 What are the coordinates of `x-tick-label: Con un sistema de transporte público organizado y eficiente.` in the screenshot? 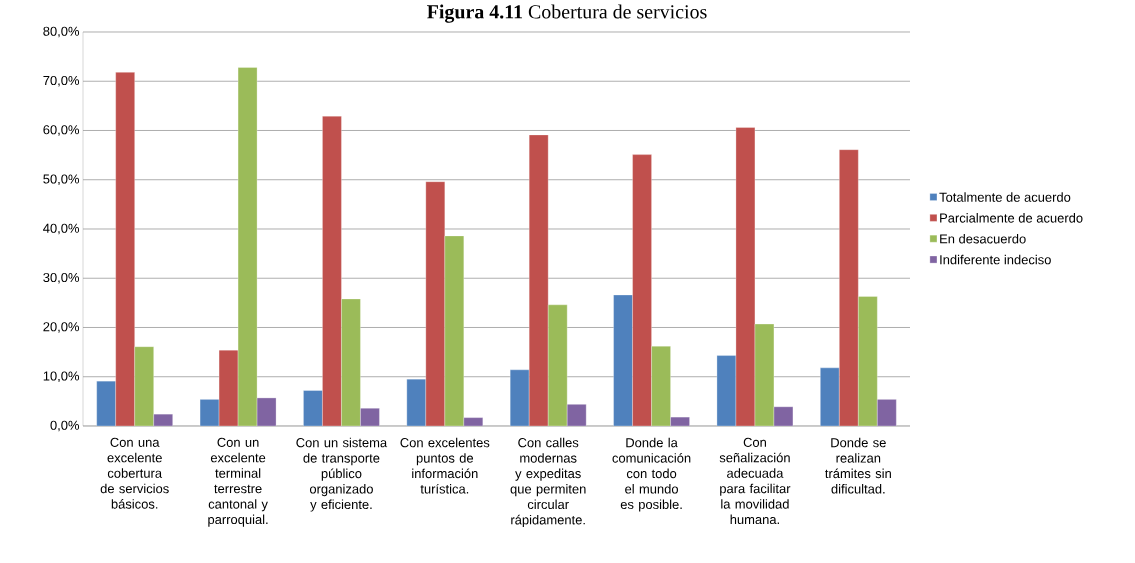 It's located at (342, 474).